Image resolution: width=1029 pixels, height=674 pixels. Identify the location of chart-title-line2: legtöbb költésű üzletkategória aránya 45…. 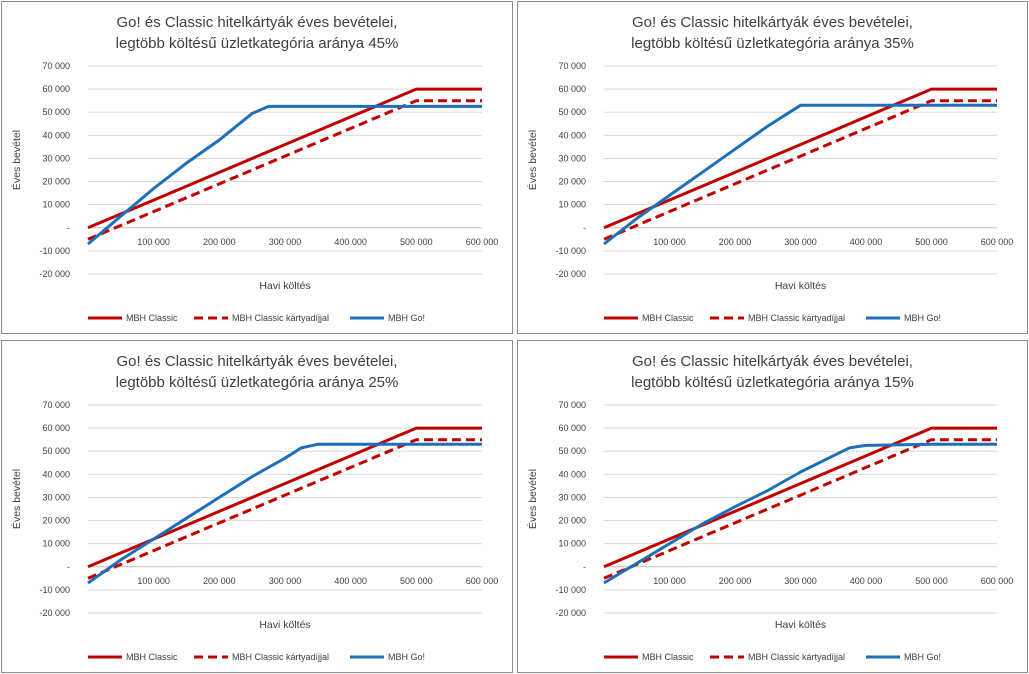
(257, 43).